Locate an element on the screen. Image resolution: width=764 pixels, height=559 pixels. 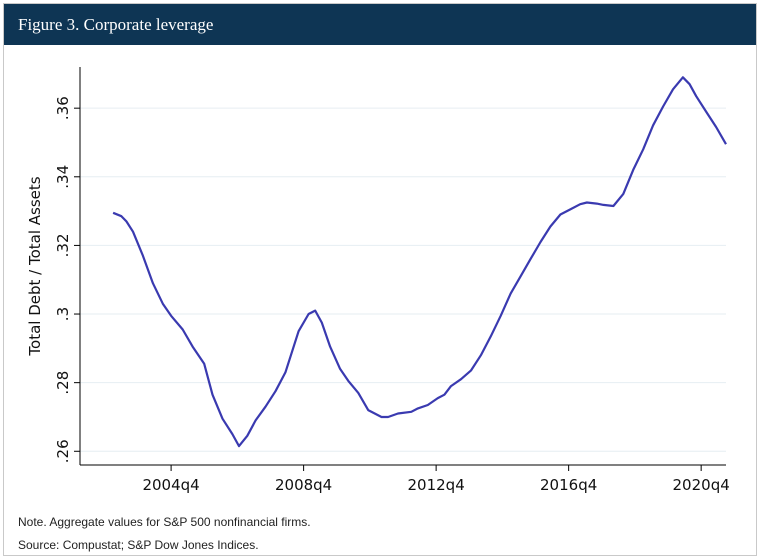
x-tick-label: 2004q4 is located at coordinates (170, 485).